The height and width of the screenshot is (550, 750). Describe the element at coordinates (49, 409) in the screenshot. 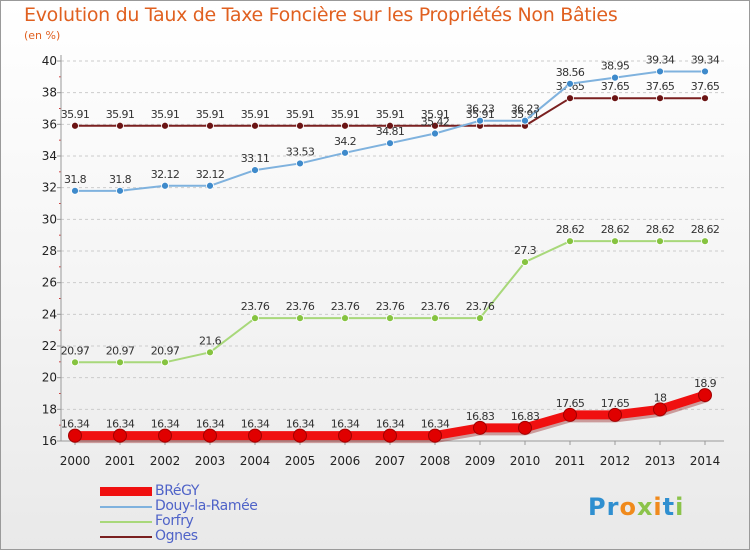

I see `y-tick-label: 18` at that location.